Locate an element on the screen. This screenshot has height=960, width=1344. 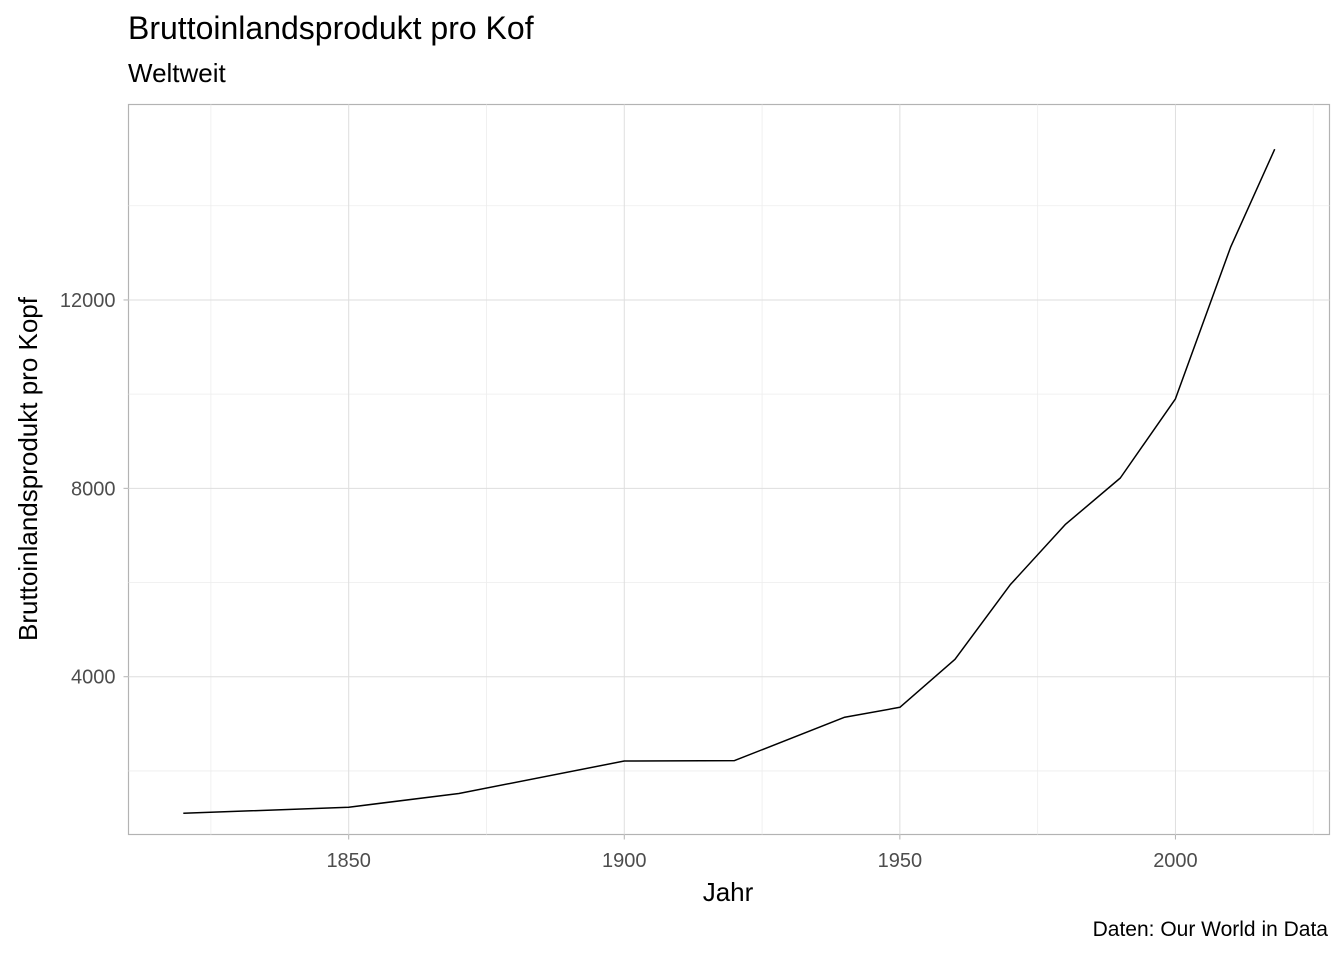
data-source-caption: Daten: Our World in Data is located at coordinates (1210, 929).